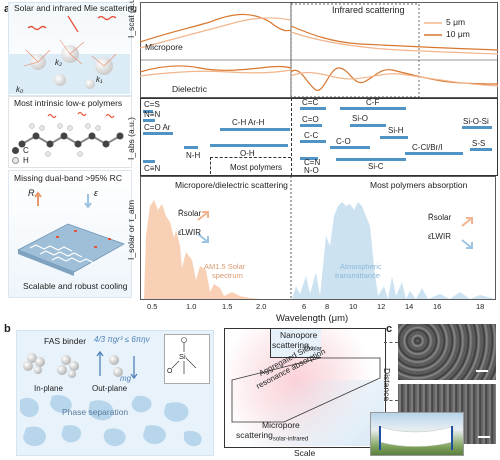  I want to click on micropore-b-label: Micropore, so click(281, 425).